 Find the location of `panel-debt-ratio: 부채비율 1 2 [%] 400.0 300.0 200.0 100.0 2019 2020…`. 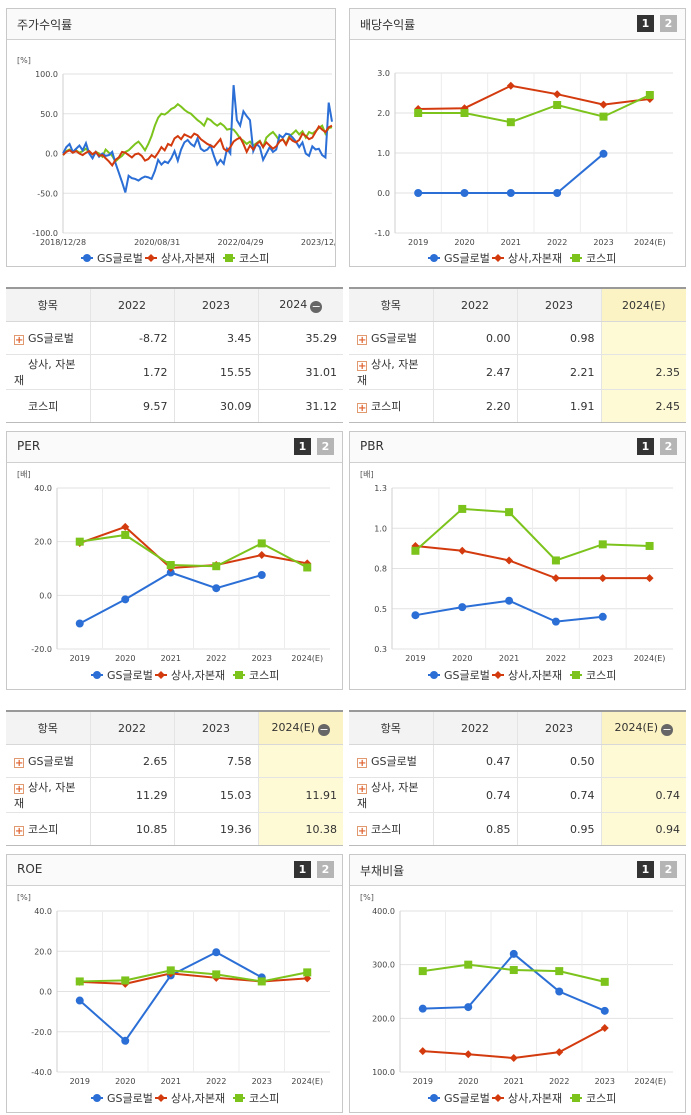

panel-debt-ratio: 부채비율 1 2 [%] 400.0 300.0 200.0 100.0 2019 2020… is located at coordinates (517, 983).